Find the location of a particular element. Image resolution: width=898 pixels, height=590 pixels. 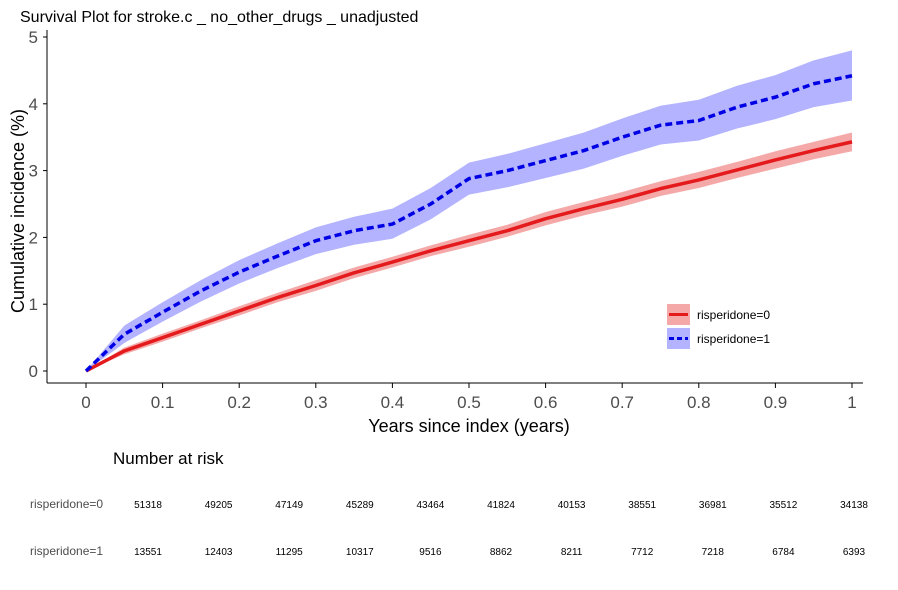

legend: risperidone=0 risperidone=1 is located at coordinates (718, 326).